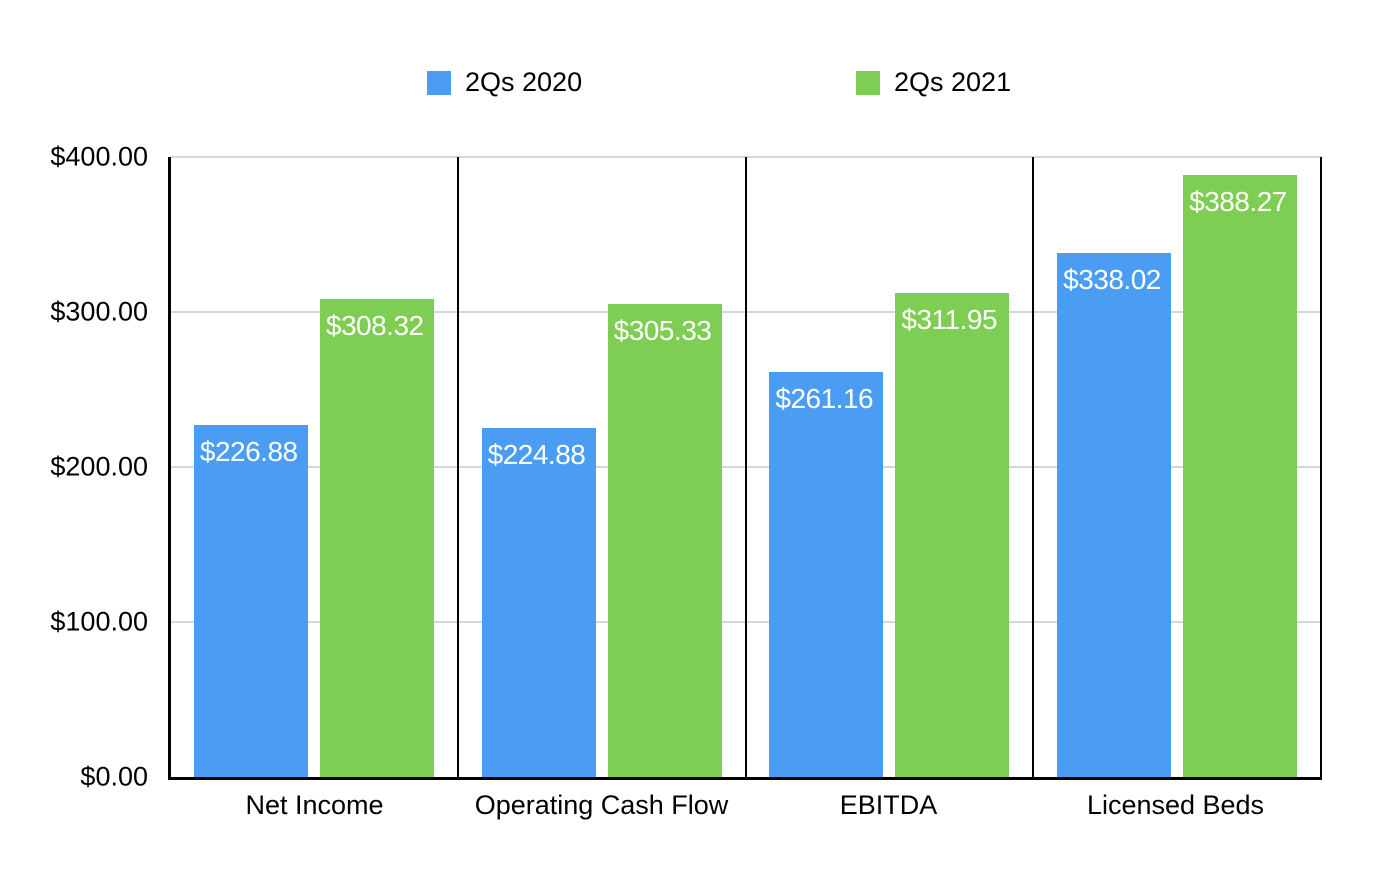  I want to click on bar-value-label: $338.02, so click(1112, 280).